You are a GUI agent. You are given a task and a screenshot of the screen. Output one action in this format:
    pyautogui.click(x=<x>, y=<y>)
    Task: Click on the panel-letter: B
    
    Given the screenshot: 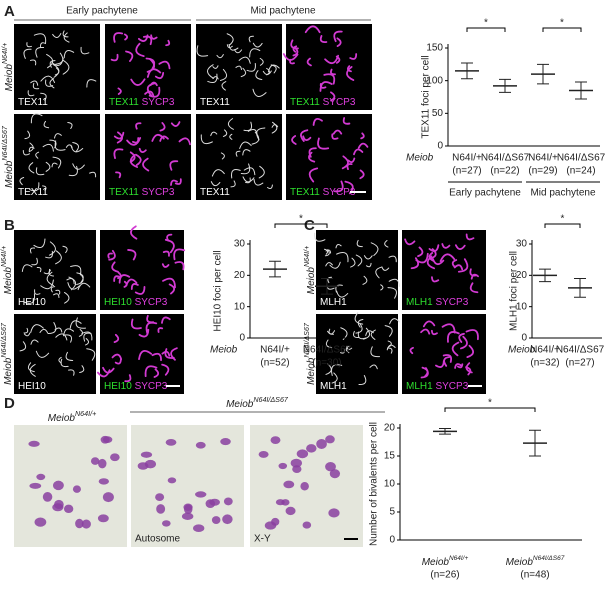 What is the action you would take?
    pyautogui.click(x=9, y=225)
    